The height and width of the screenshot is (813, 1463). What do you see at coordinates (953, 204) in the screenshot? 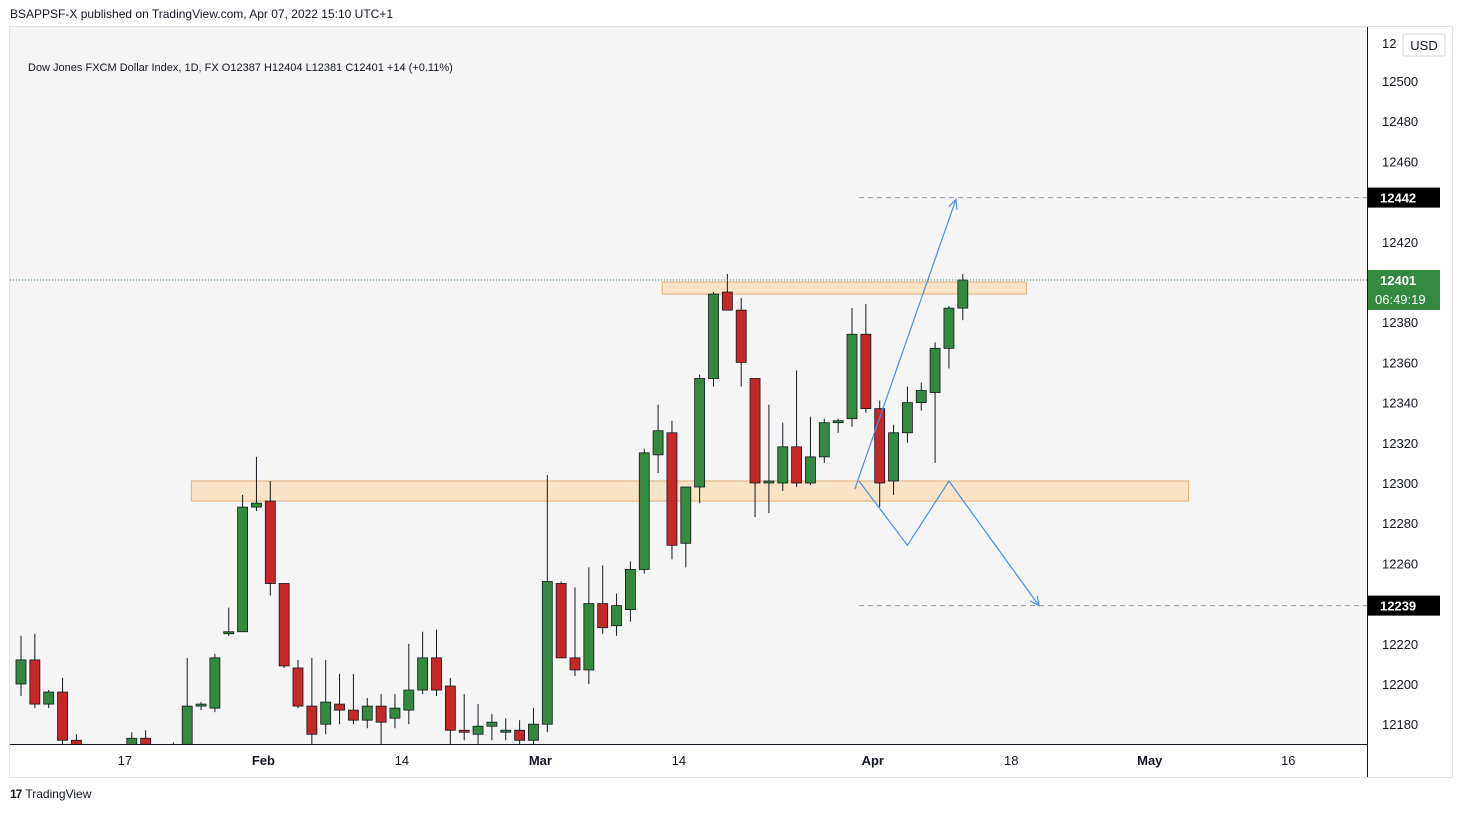
I see `projection-up-arrow-arrowhead` at bounding box center [953, 204].